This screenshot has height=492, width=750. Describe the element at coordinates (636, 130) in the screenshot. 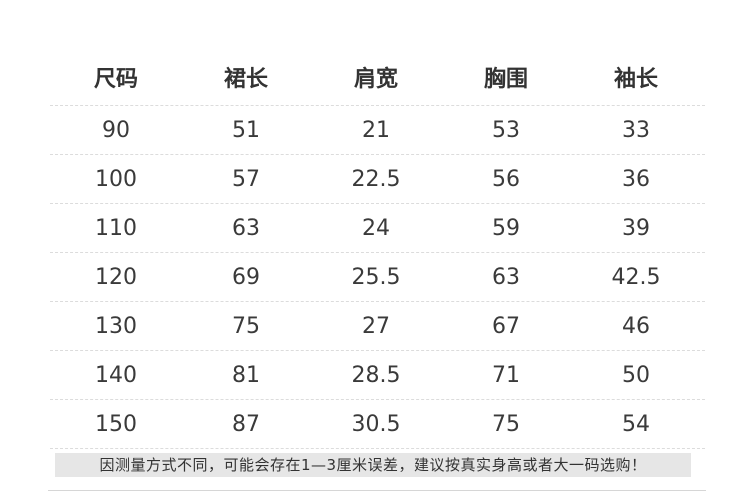

I see `table-cell: 33` at that location.